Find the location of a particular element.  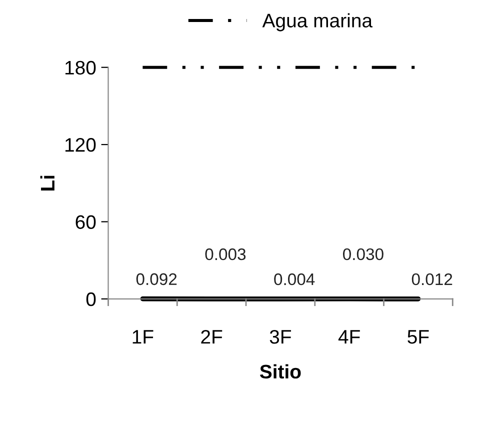

data-label: 0.030 is located at coordinates (363, 254).